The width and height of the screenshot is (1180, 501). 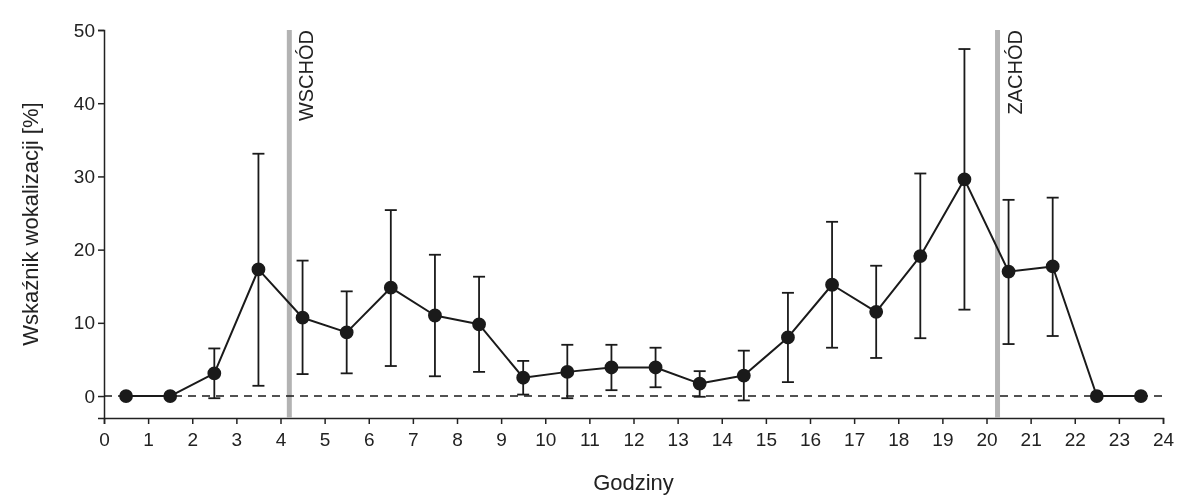 What do you see at coordinates (193, 439) in the screenshot?
I see `x-tick-label: 2` at bounding box center [193, 439].